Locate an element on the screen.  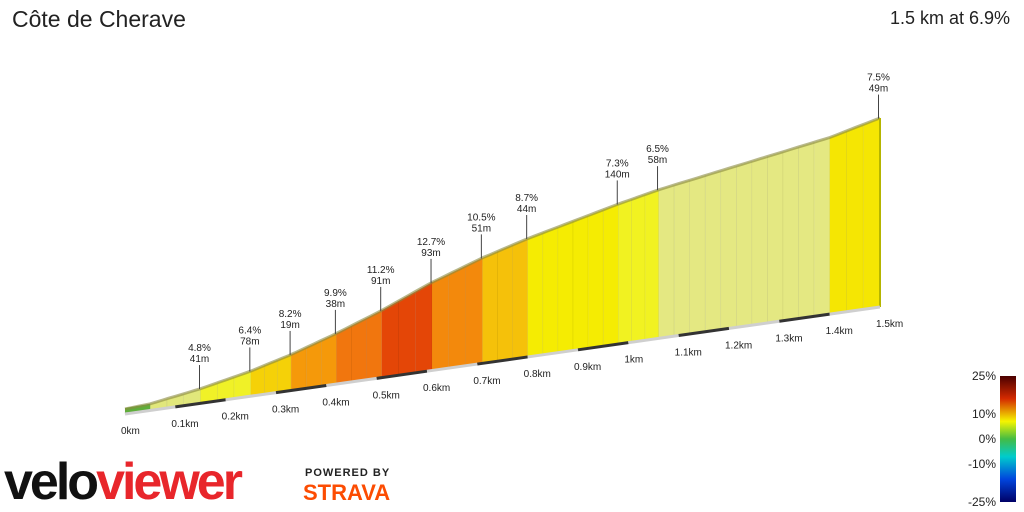
grade-legend-label: -10% is located at coordinates (982, 464).